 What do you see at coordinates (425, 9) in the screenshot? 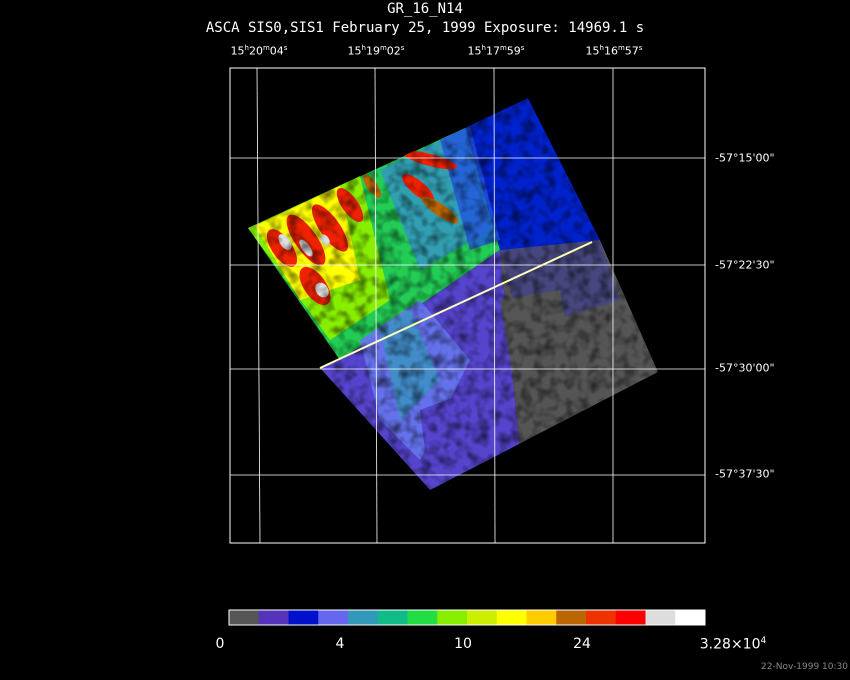
I see `image-title: GR_16_N14` at bounding box center [425, 9].